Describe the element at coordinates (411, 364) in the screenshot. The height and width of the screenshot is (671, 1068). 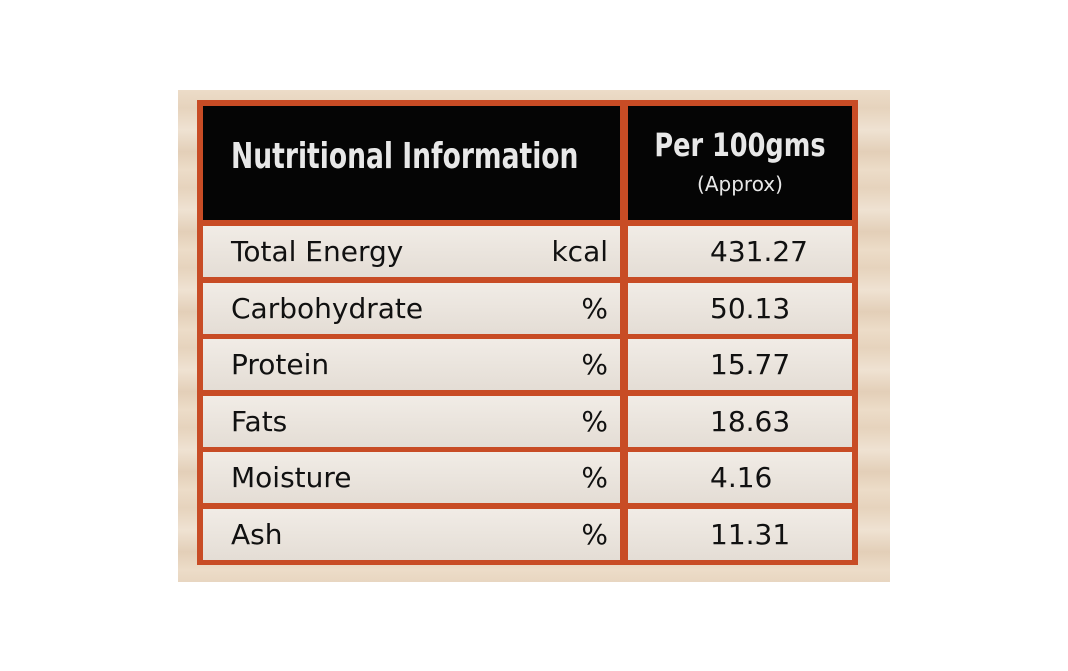
I see `row-cell: Protein%` at that location.